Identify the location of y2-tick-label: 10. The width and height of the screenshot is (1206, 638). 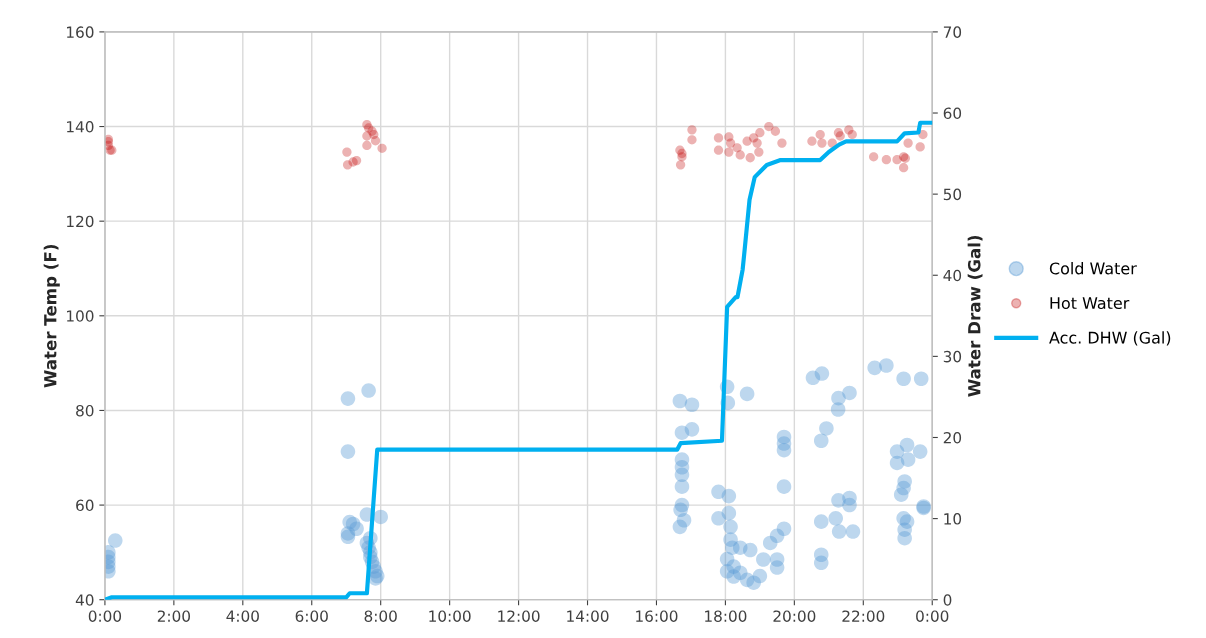
(953, 519).